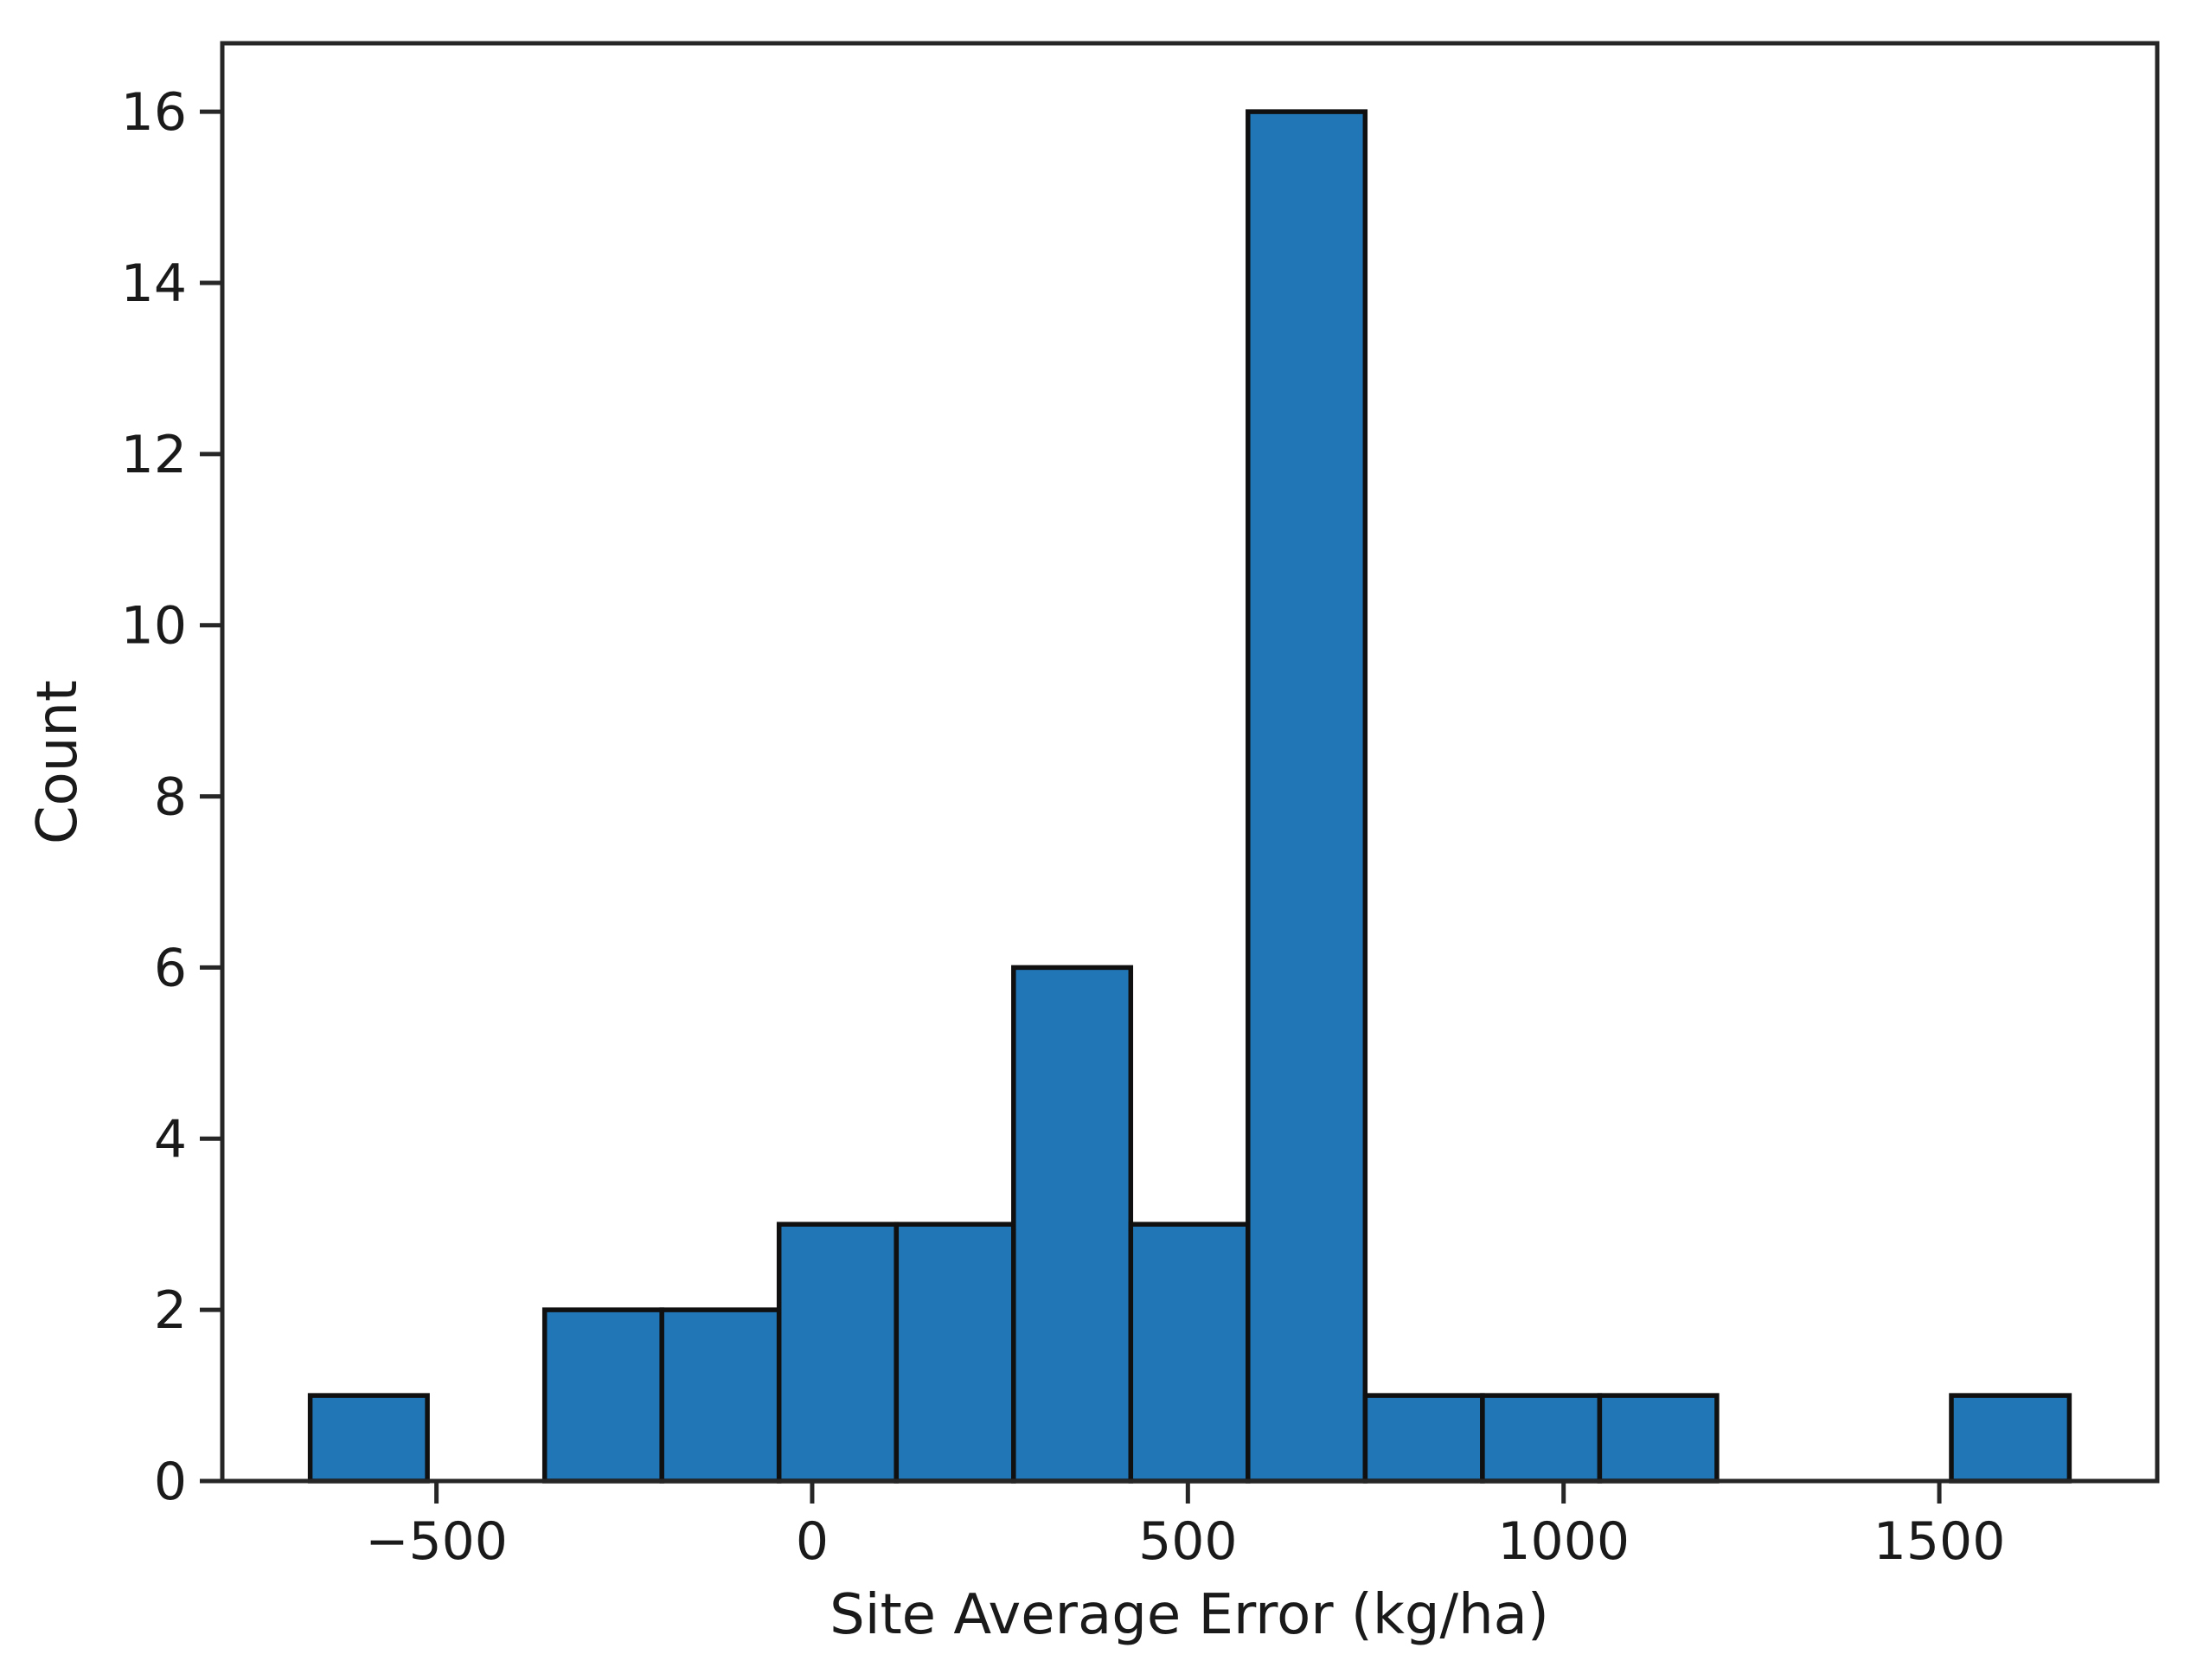  I want to click on y-tick-label: 0, so click(170, 1482).